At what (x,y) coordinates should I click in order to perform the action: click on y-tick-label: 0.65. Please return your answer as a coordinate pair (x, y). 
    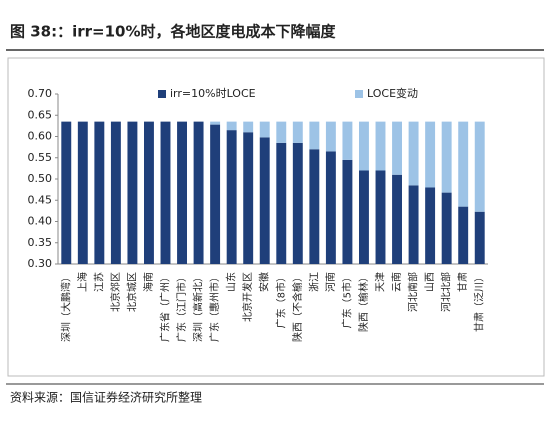
    Looking at the image, I should click on (40, 114).